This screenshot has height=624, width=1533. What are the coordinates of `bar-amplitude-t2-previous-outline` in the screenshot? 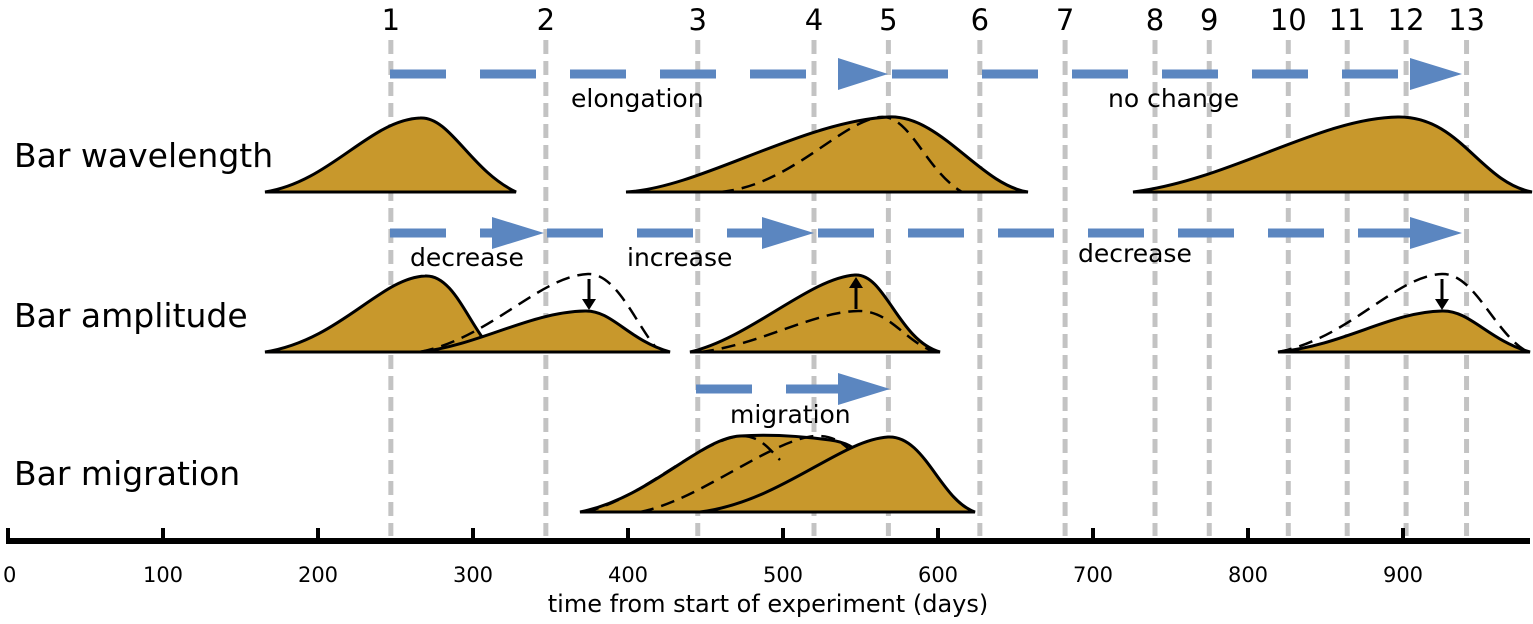 It's located at (540, 313).